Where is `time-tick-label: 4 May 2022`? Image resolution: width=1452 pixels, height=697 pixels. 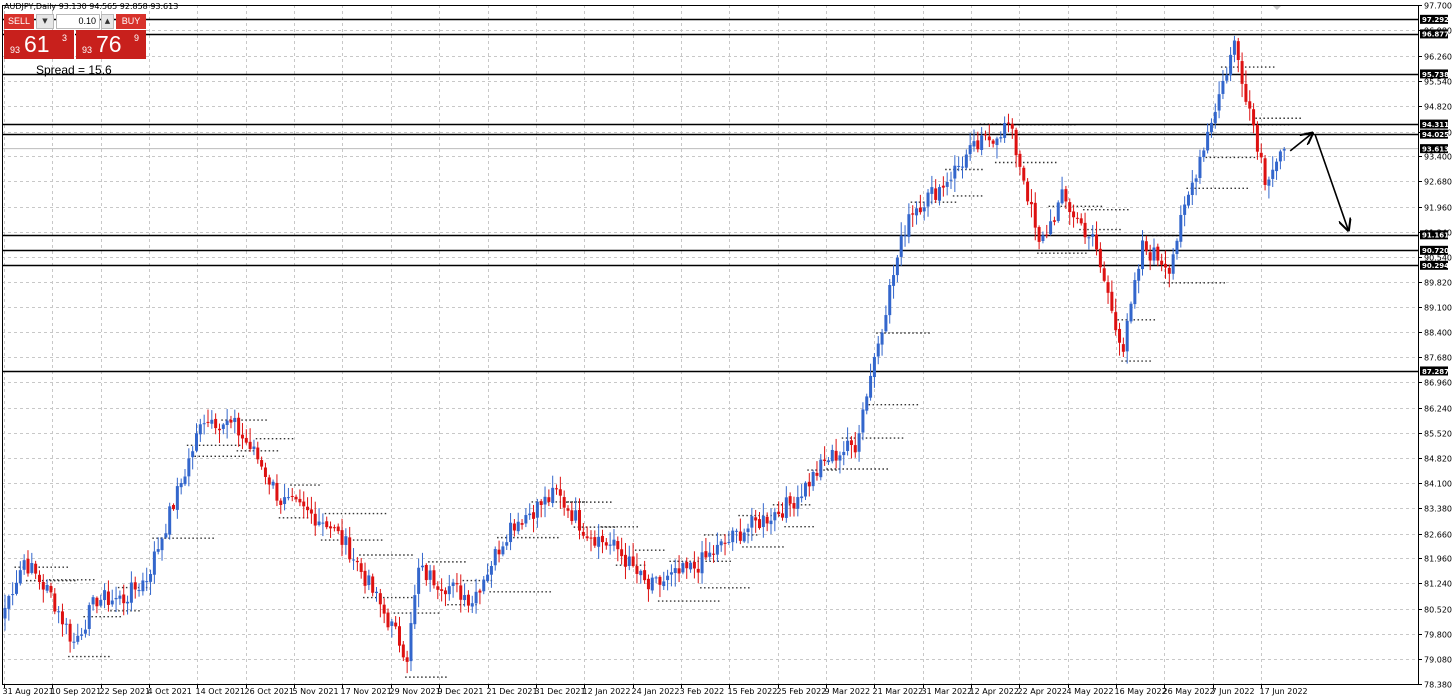 time-tick-label: 4 May 2022 is located at coordinates (1090, 691).